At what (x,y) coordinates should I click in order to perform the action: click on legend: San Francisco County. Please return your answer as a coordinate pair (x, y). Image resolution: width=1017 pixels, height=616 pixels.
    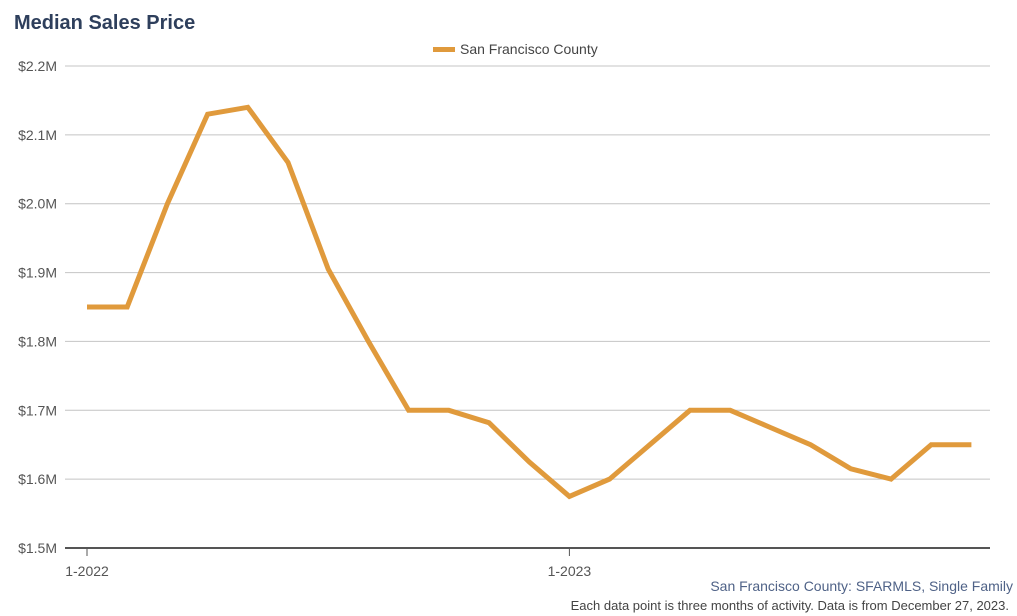
    Looking at the image, I should click on (515, 49).